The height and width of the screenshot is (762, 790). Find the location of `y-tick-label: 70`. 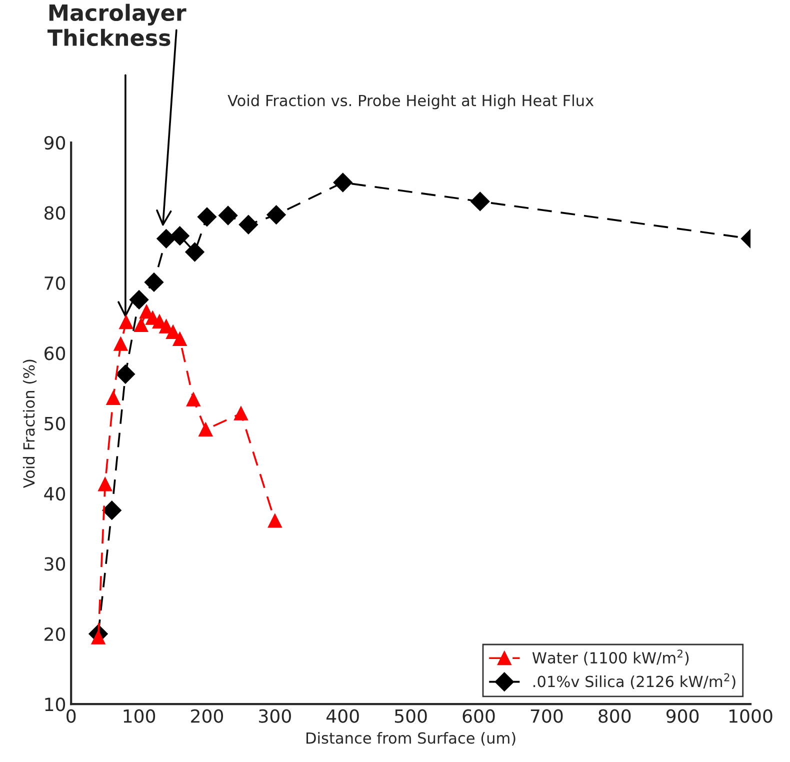

y-tick-label: 70 is located at coordinates (55, 283).